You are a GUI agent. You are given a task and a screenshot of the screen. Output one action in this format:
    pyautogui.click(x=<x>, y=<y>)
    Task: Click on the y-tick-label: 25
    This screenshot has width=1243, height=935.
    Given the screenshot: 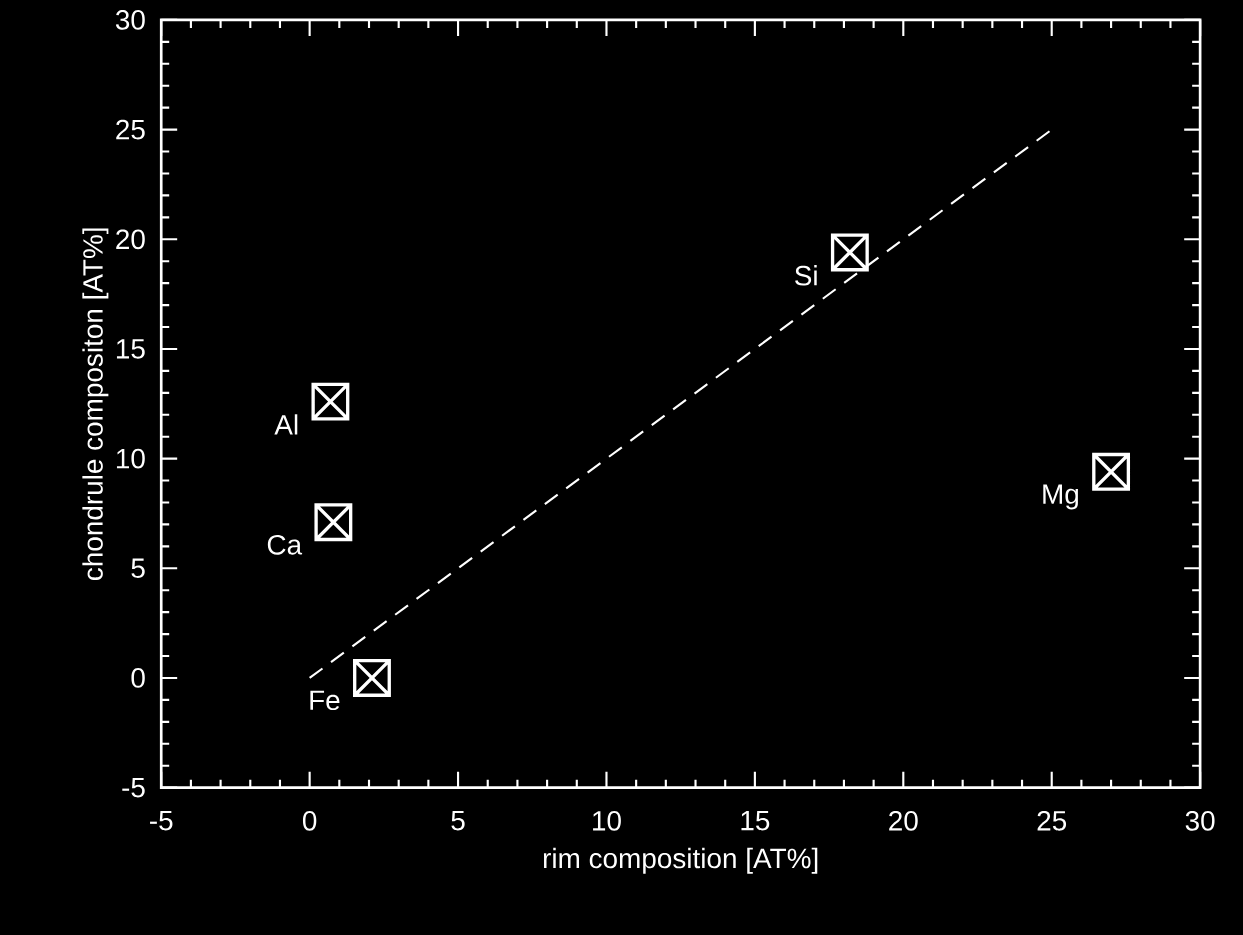 What is the action you would take?
    pyautogui.click(x=130, y=129)
    